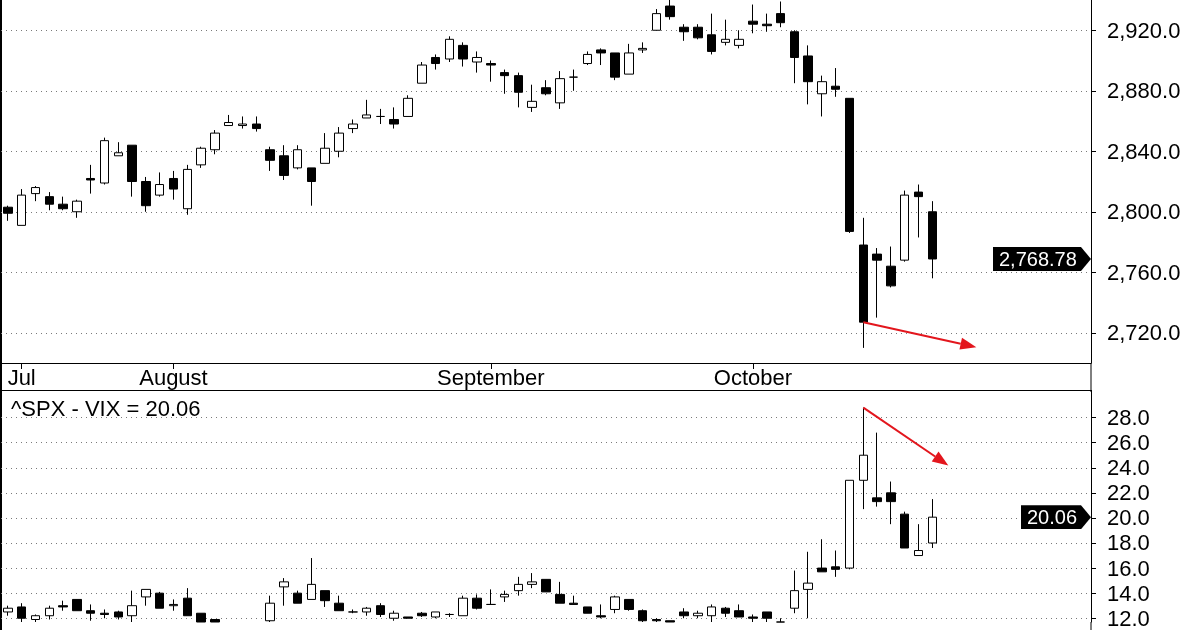  I want to click on x-tick-label: August, so click(173, 377).